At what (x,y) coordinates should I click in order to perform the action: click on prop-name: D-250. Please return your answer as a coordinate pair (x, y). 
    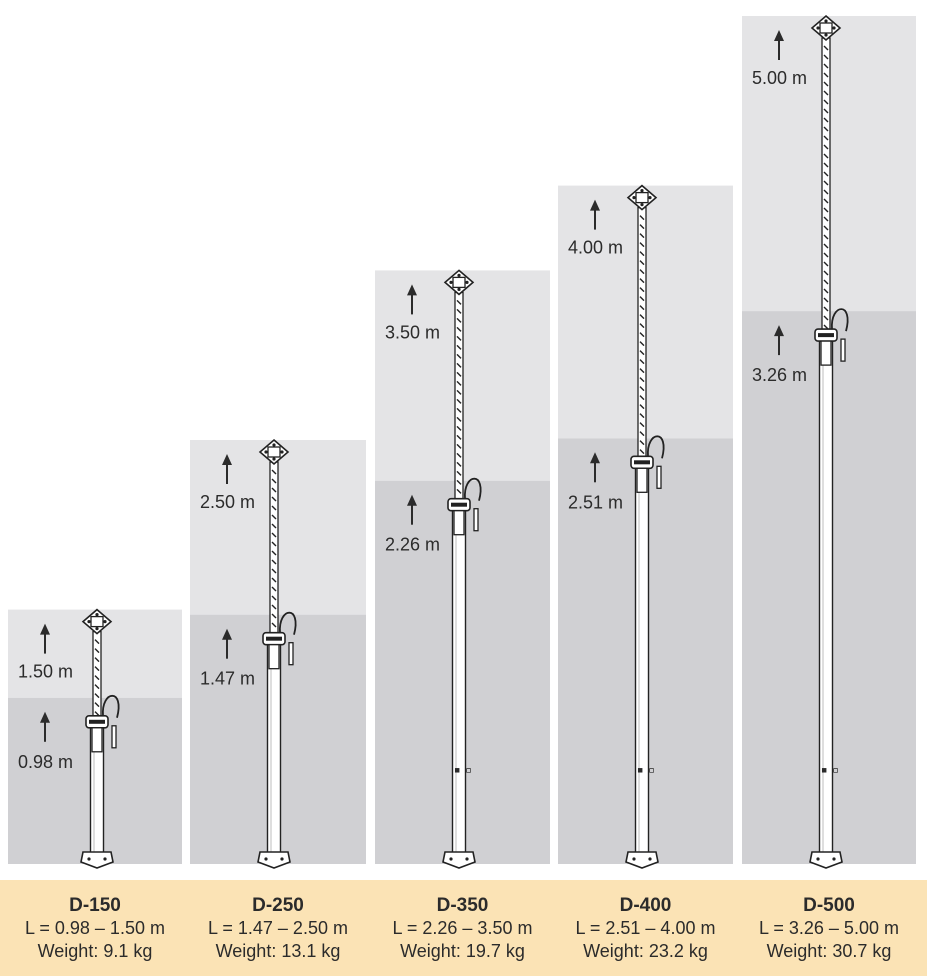
    Looking at the image, I should click on (278, 905).